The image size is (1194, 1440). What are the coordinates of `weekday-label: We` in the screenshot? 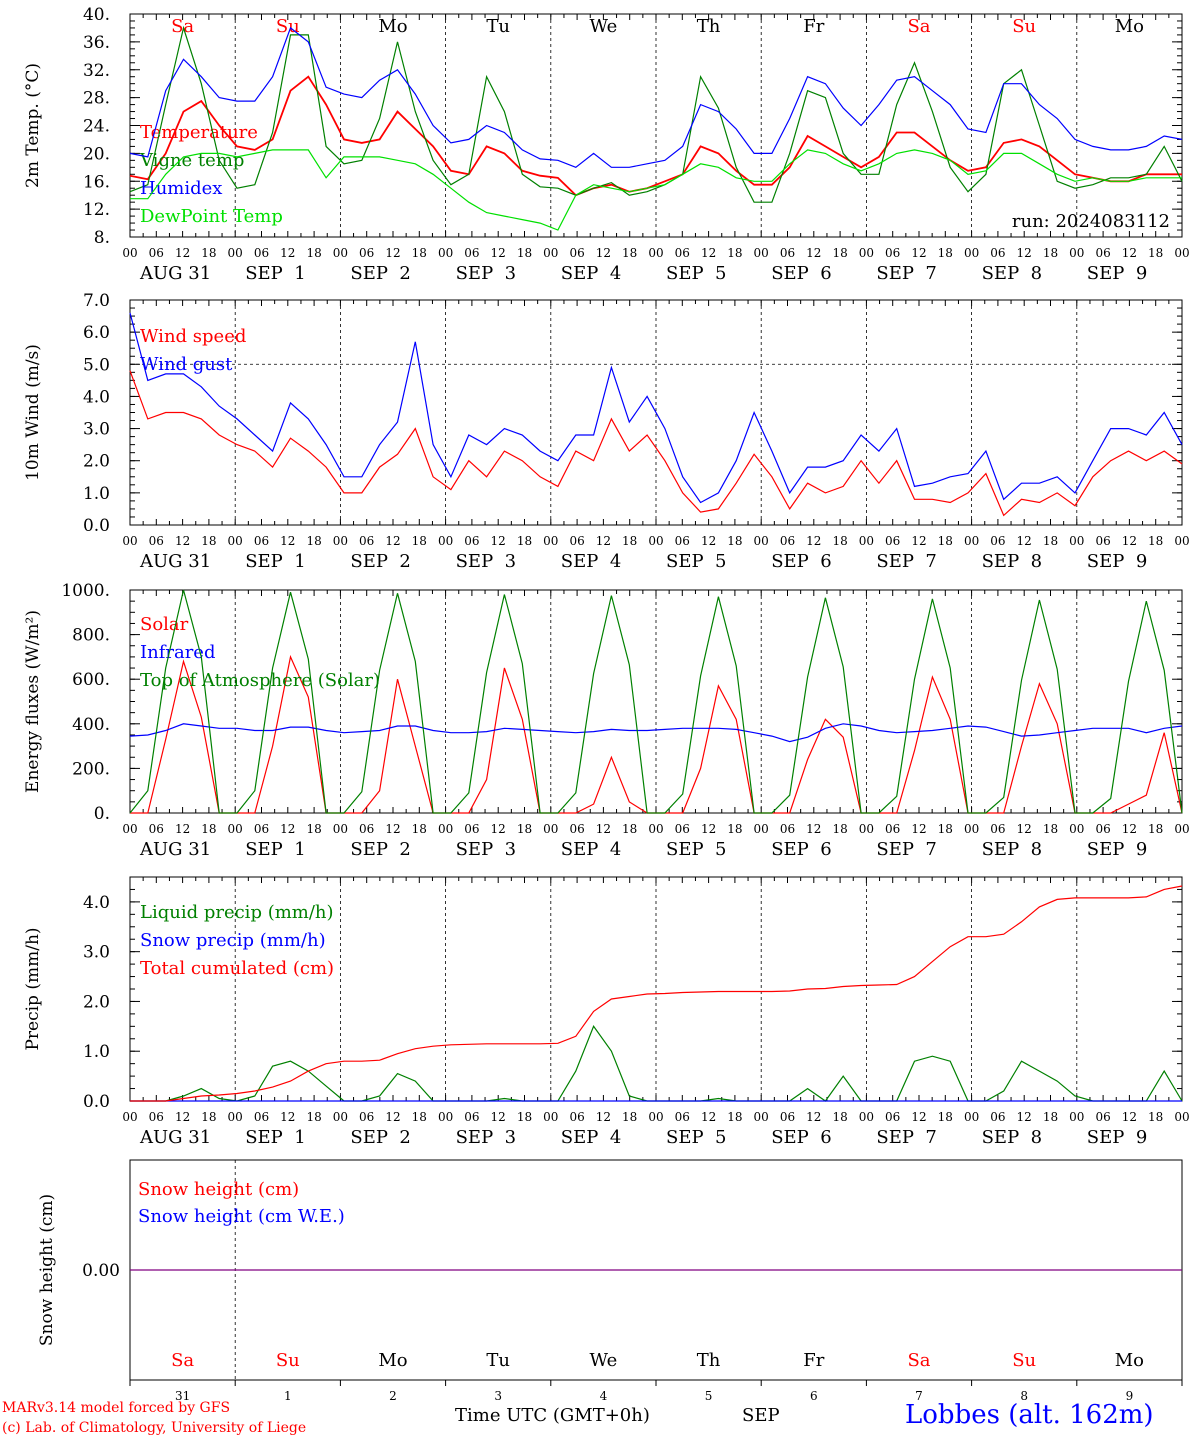 It's located at (604, 26).